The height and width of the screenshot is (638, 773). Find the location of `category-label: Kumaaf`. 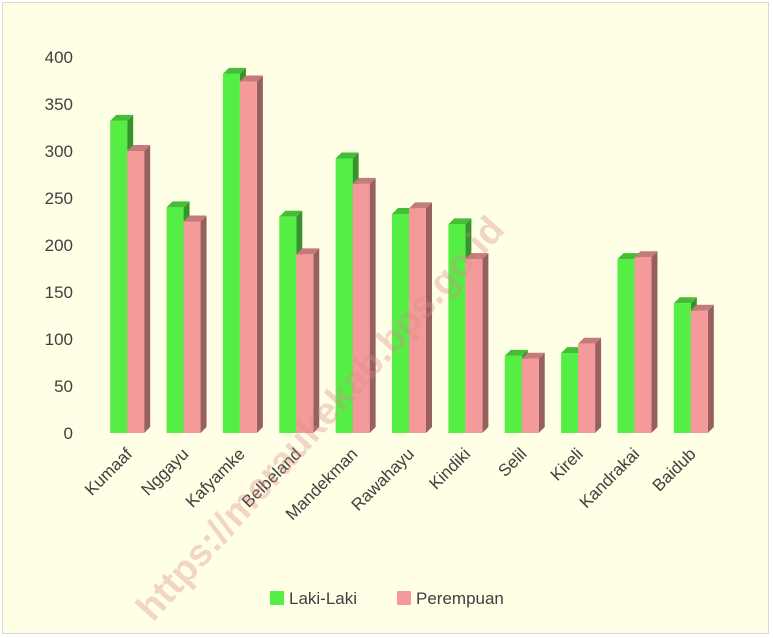

category-label: Kumaaf is located at coordinates (108, 471).